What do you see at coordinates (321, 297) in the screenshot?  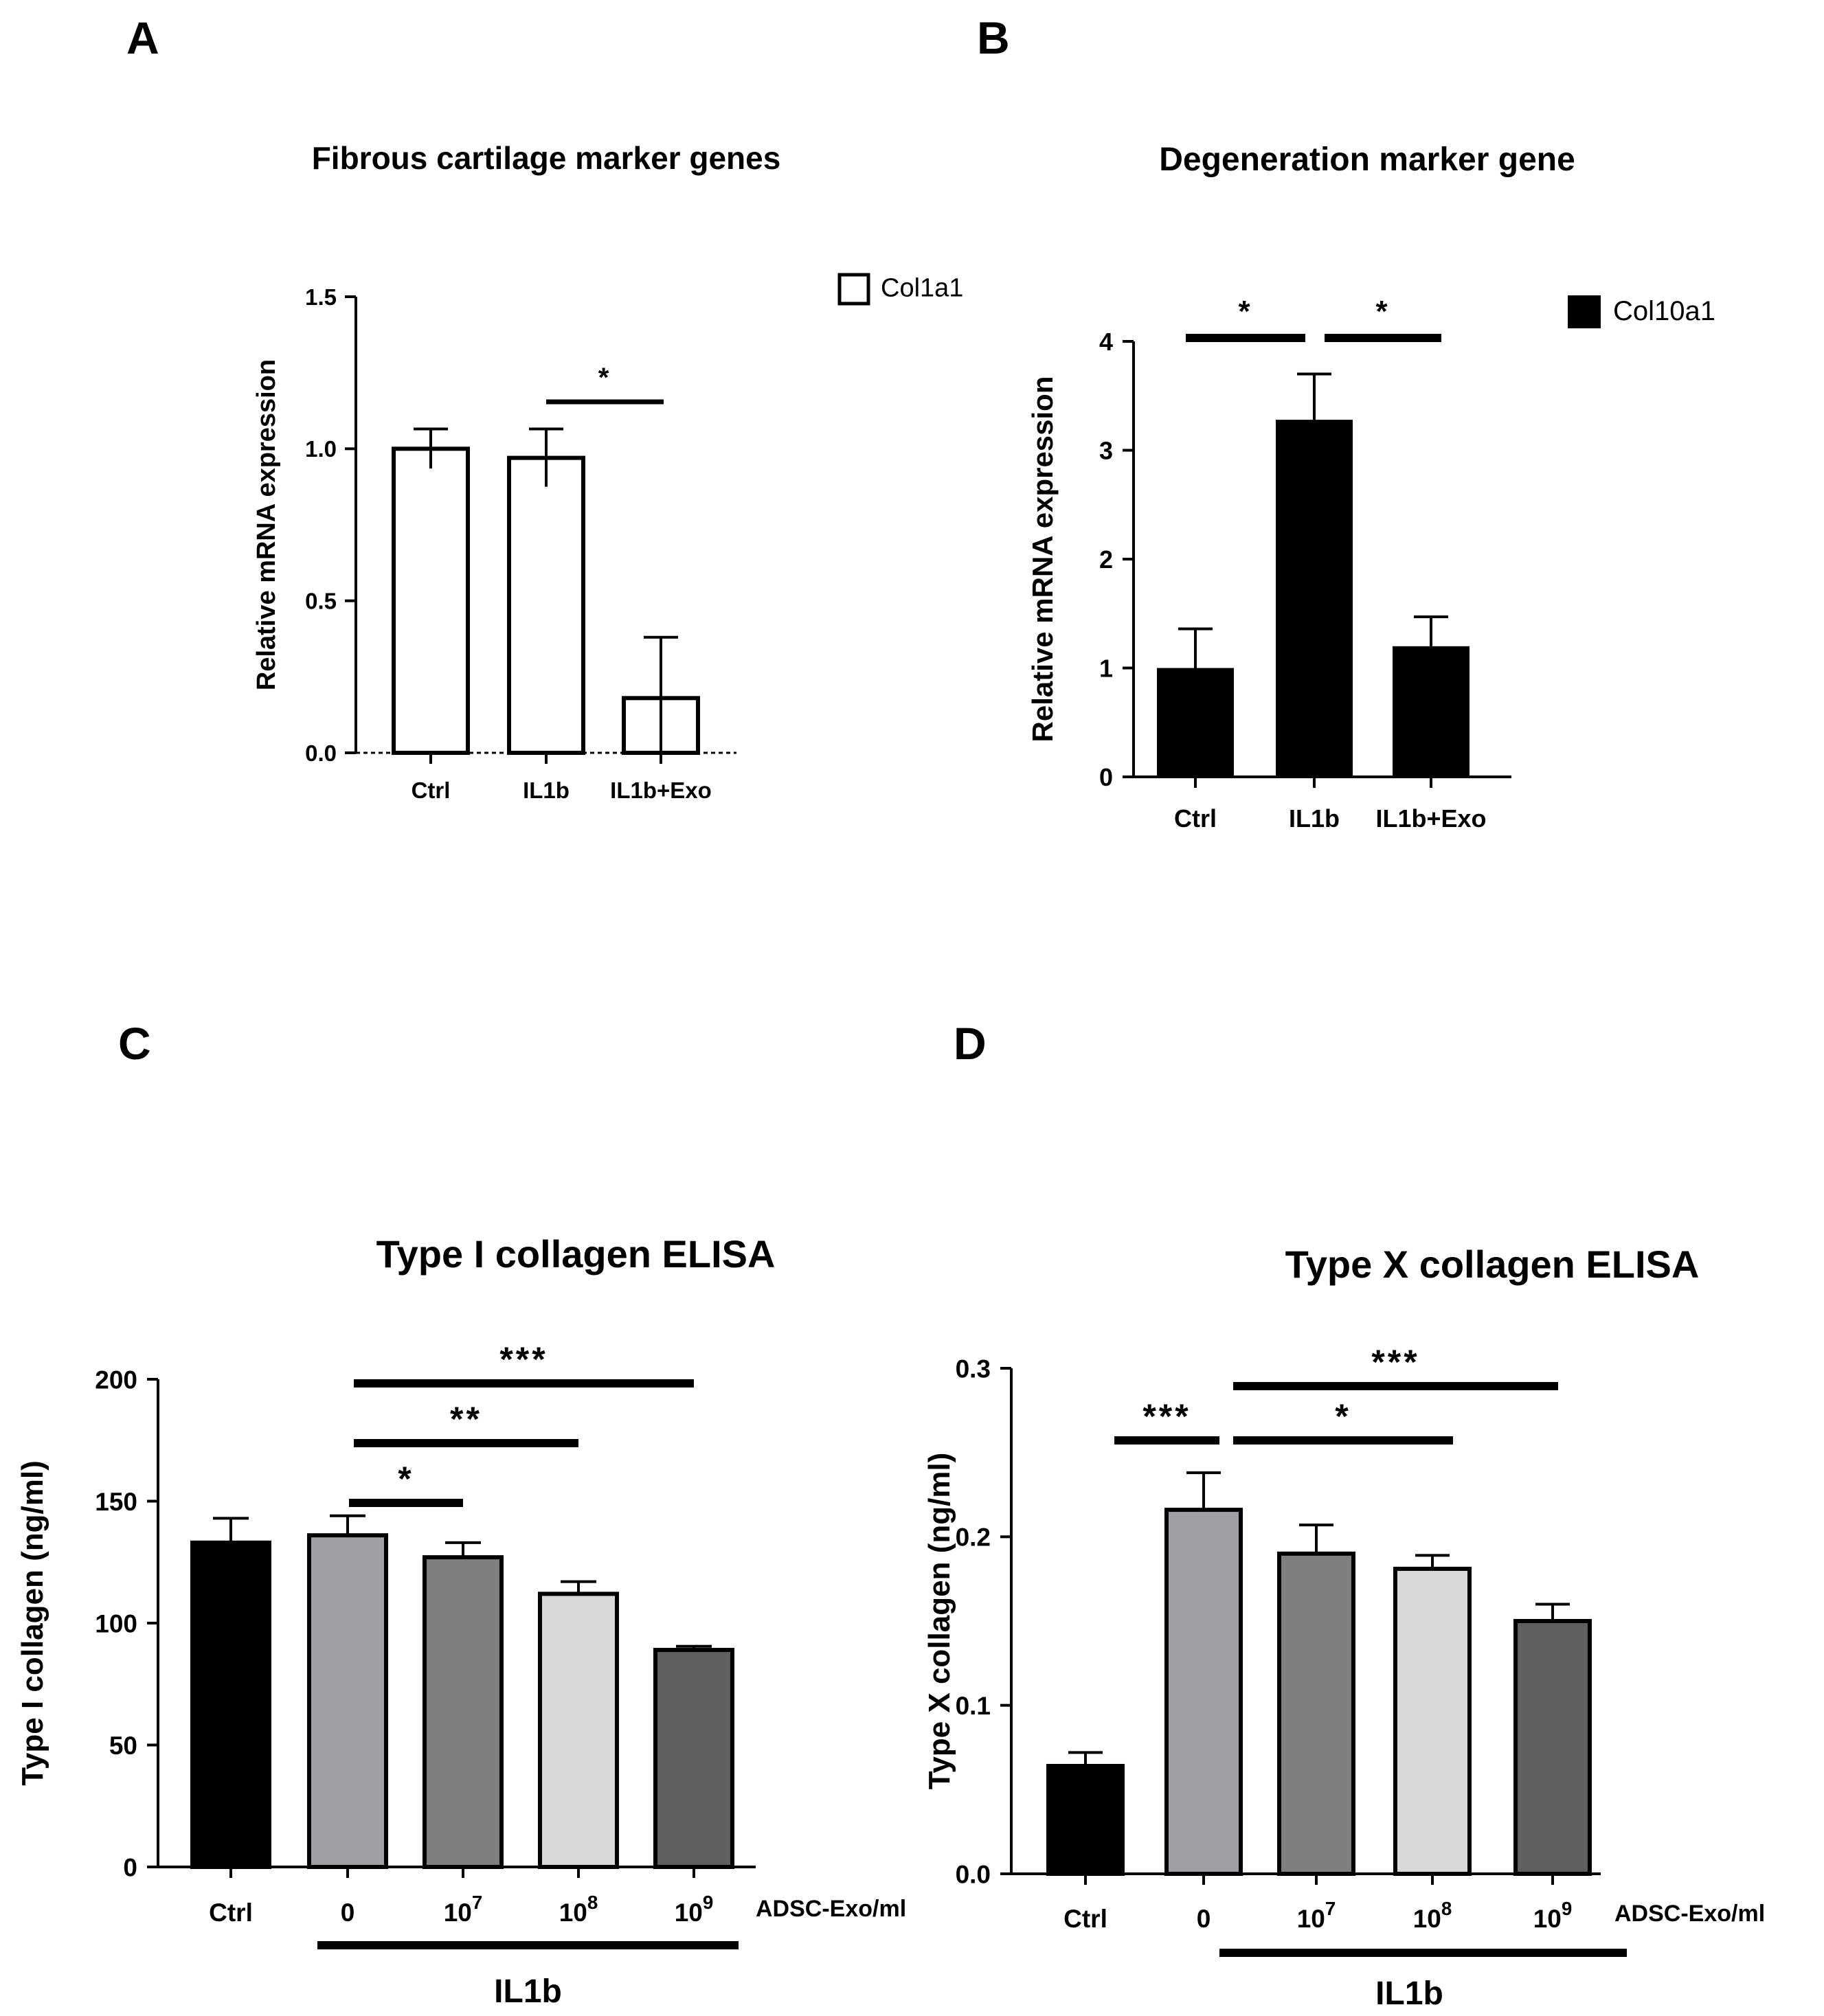 I see `y-tick-label: 1.5` at bounding box center [321, 297].